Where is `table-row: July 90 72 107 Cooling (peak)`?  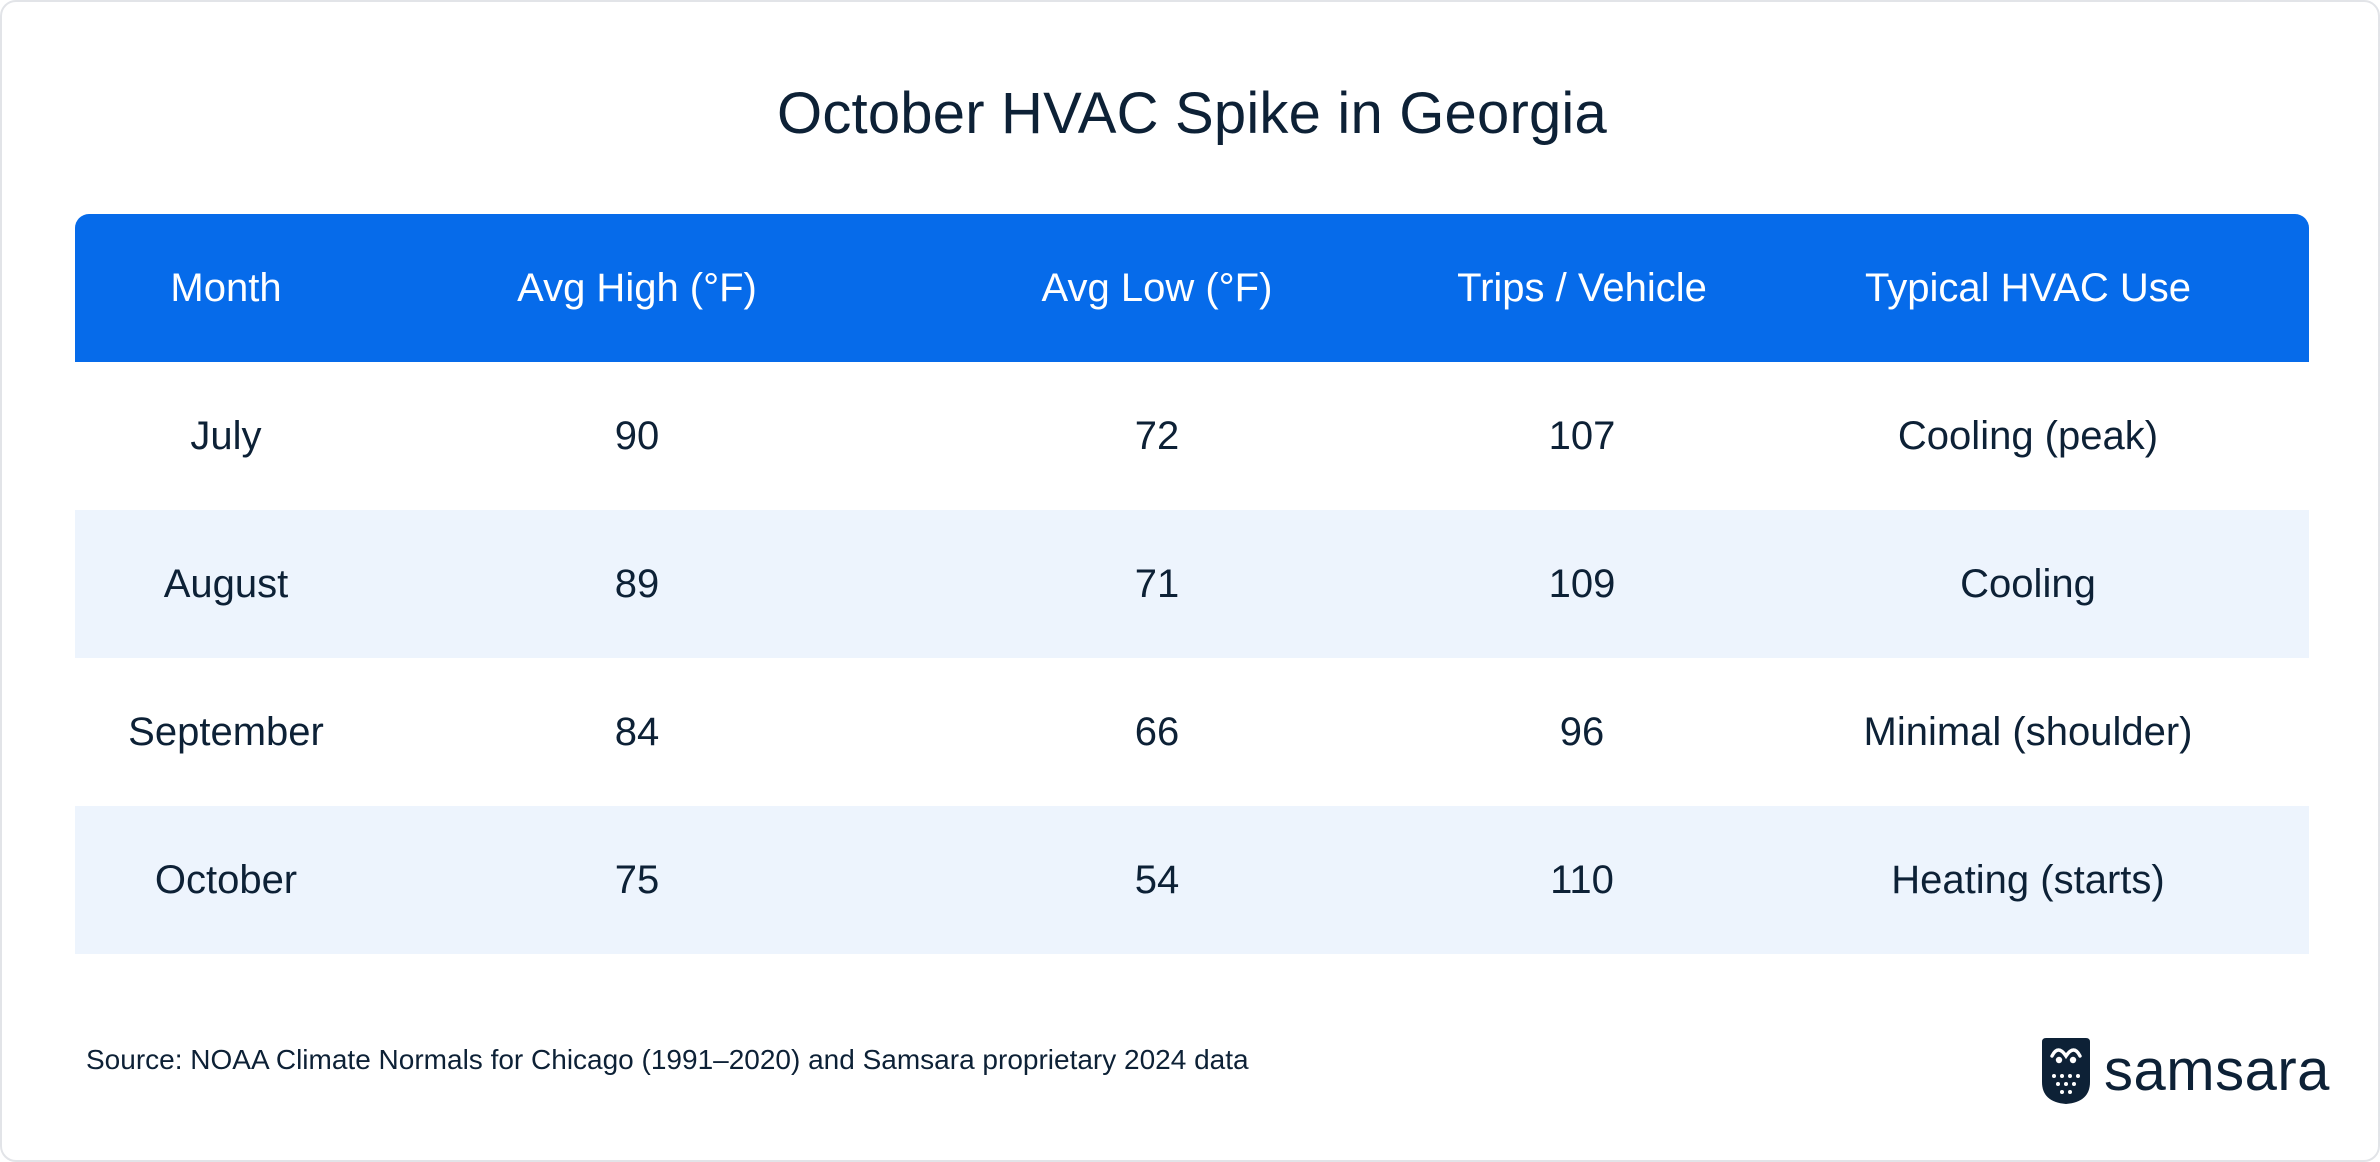
table-row: July 90 72 107 Cooling (peak) is located at coordinates (1192, 436).